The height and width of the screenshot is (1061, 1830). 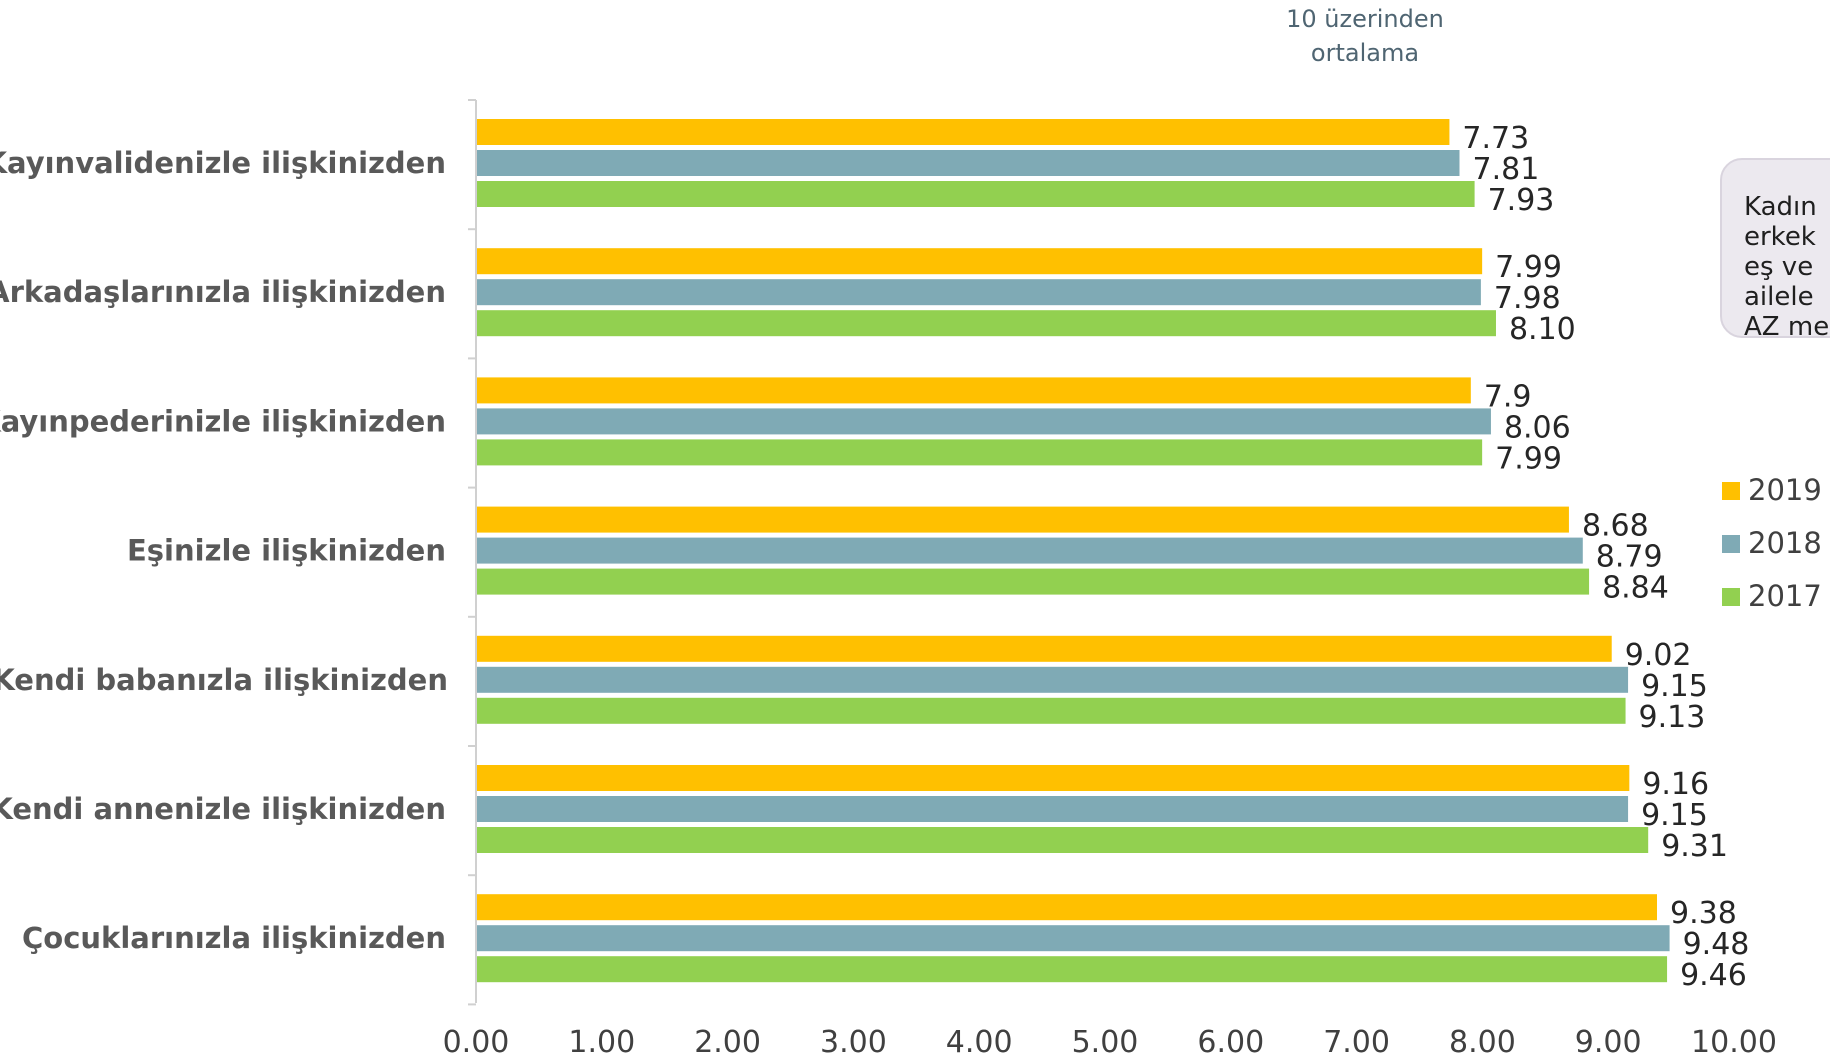 I want to click on data-label: 8.06, so click(x=1537, y=427).